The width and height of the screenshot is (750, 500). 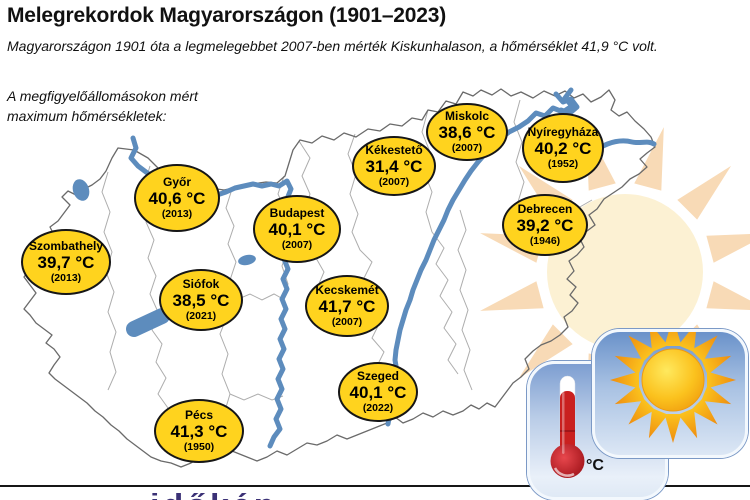 I want to click on station-name: Győr, so click(x=176, y=182).